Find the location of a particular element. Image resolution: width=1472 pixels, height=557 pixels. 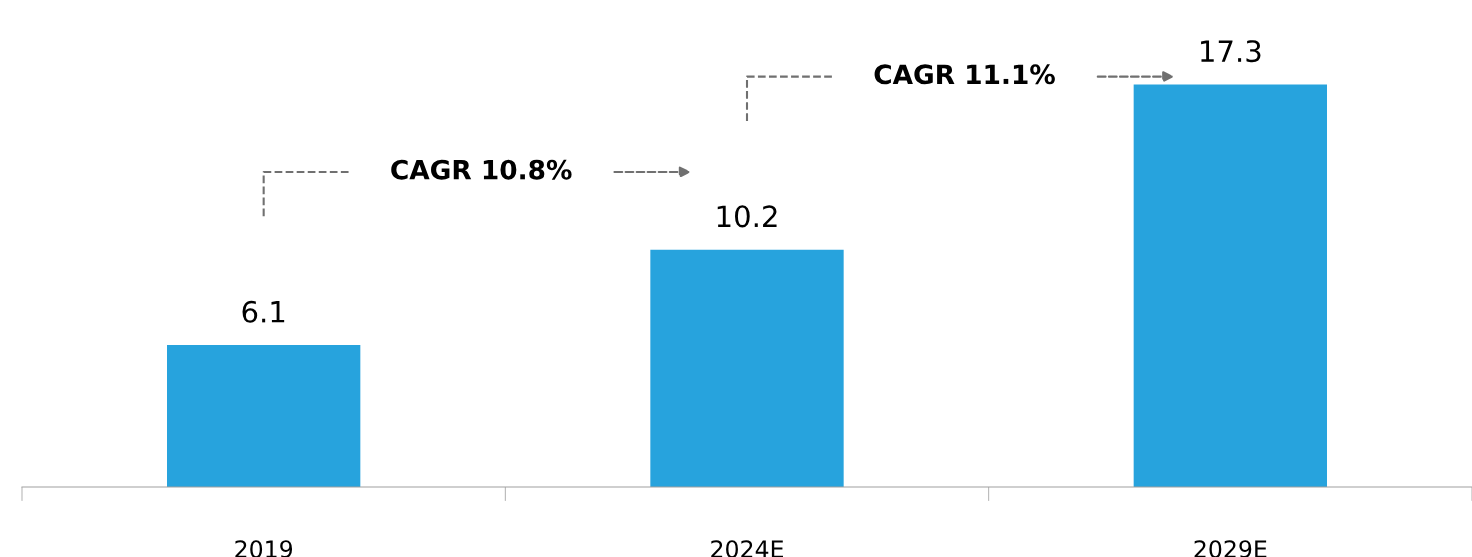

data-label: 17.3 is located at coordinates (1231, 51).